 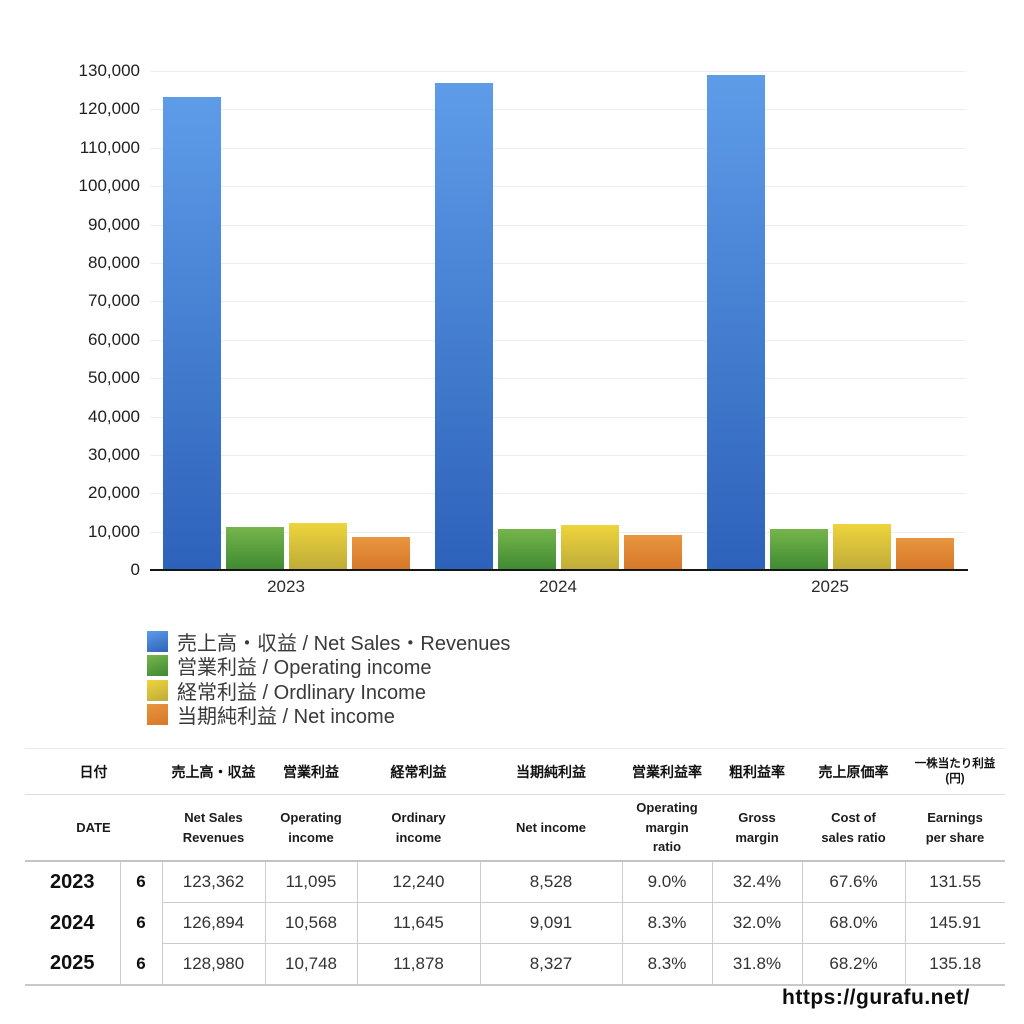 What do you see at coordinates (526, 549) in the screenshot?
I see `bar-series2-2024` at bounding box center [526, 549].